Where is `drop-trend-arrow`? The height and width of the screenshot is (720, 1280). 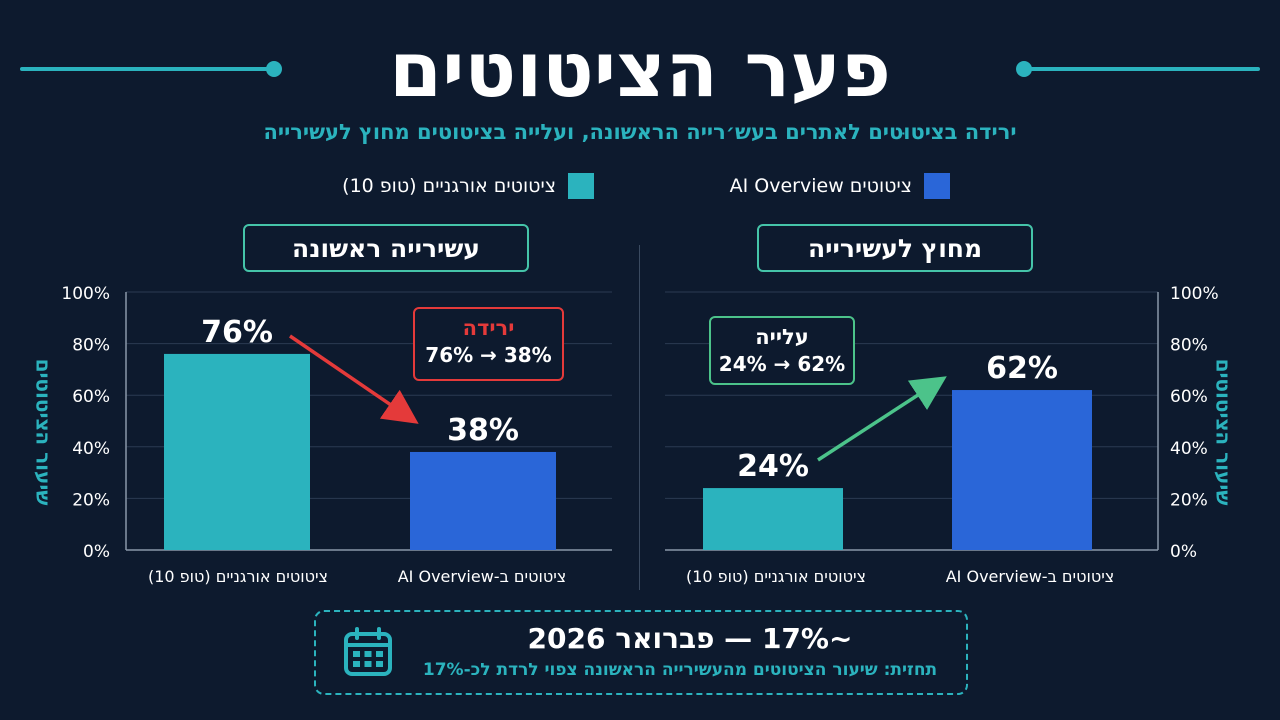
drop-trend-arrow is located at coordinates (354, 379).